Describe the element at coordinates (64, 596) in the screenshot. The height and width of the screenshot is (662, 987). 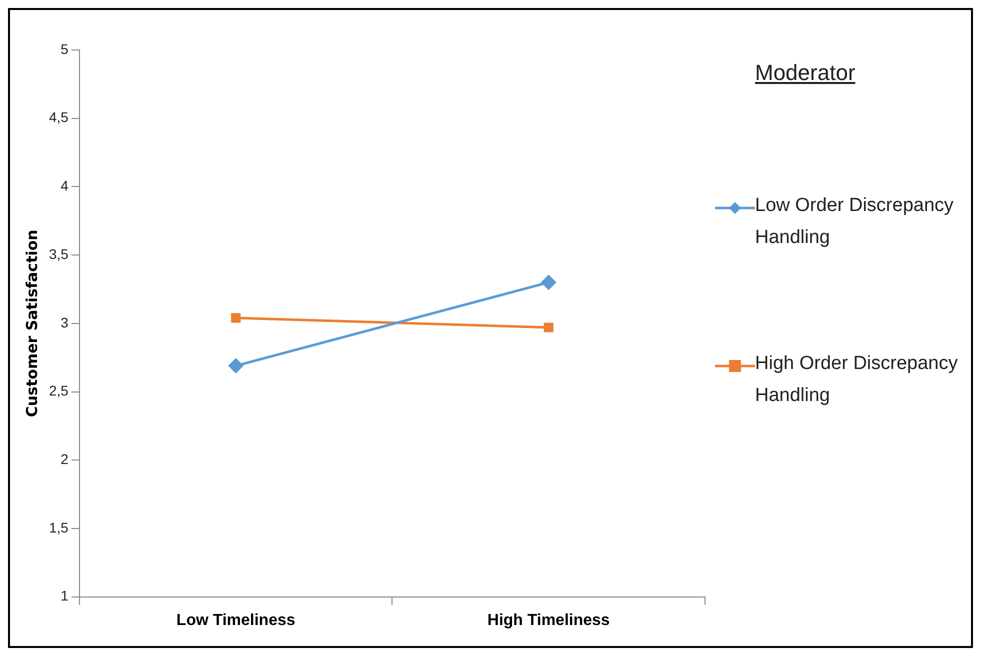
I see `y-tick-label: 1` at that location.